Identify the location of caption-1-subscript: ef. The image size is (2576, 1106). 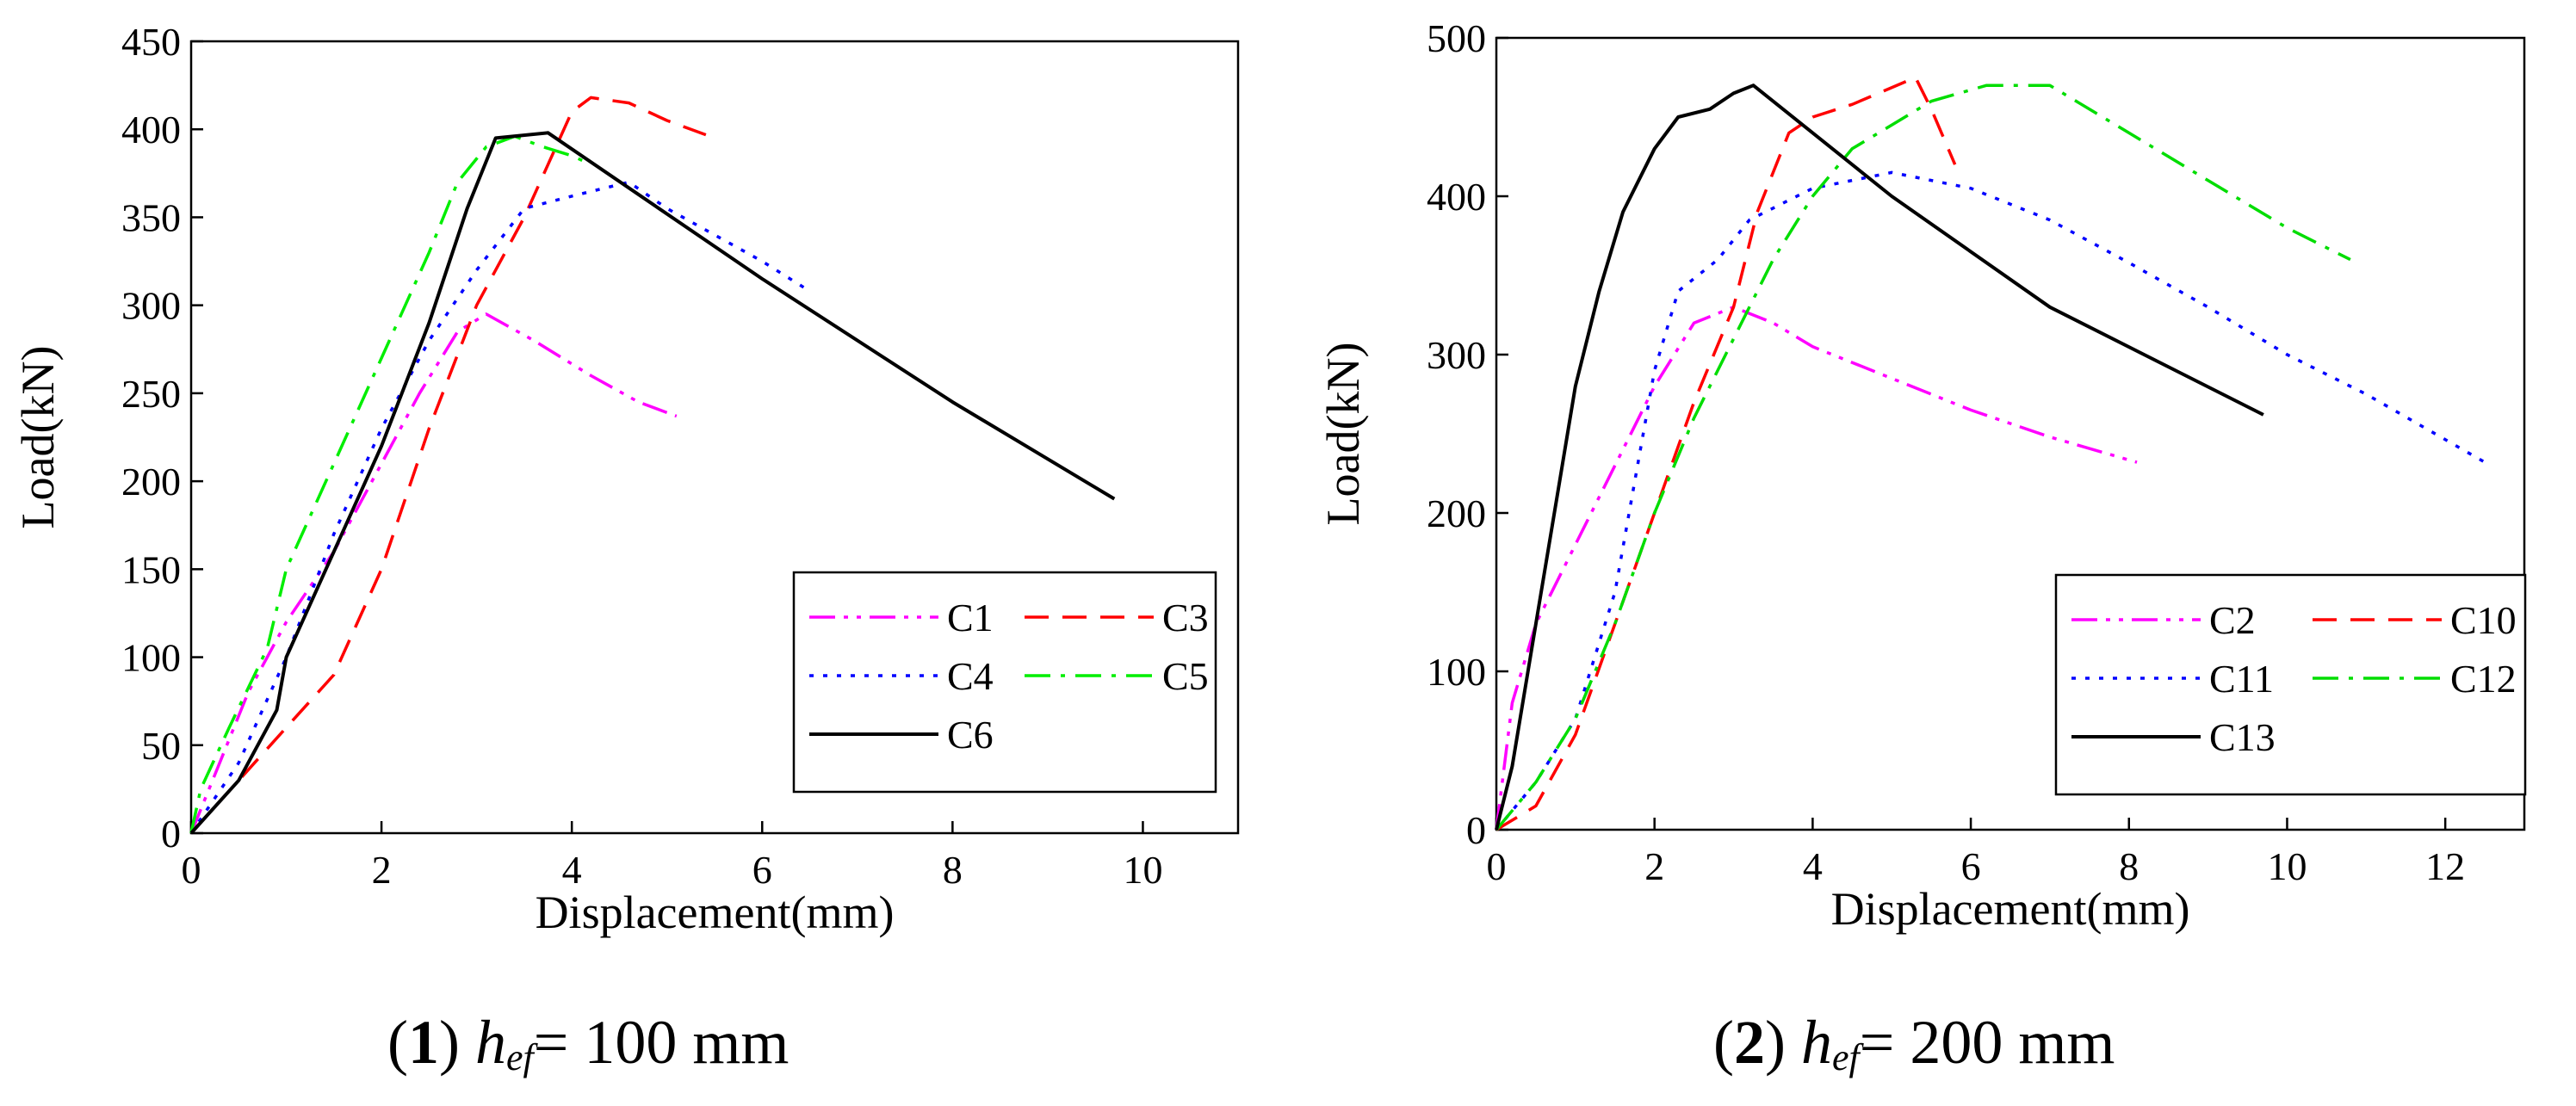
(519, 1057).